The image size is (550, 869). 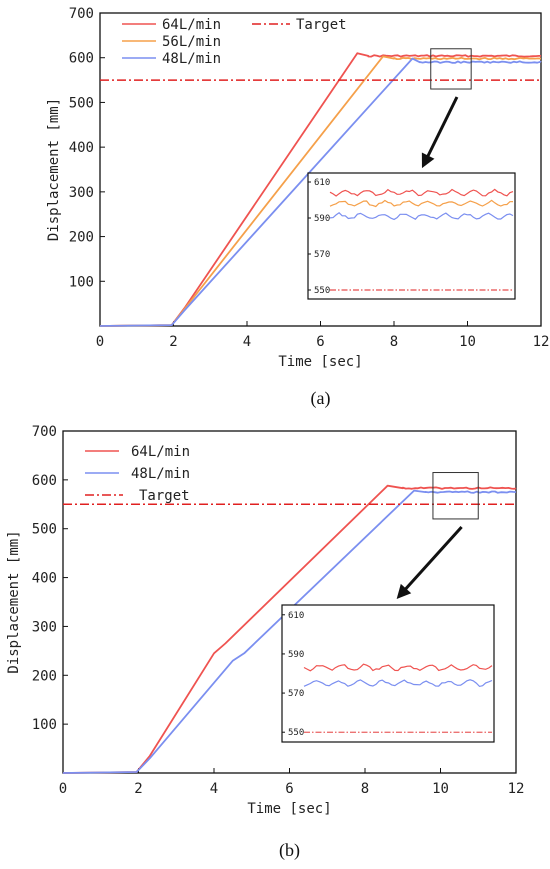 I want to click on legend-label: 56L/min, so click(x=191, y=42).